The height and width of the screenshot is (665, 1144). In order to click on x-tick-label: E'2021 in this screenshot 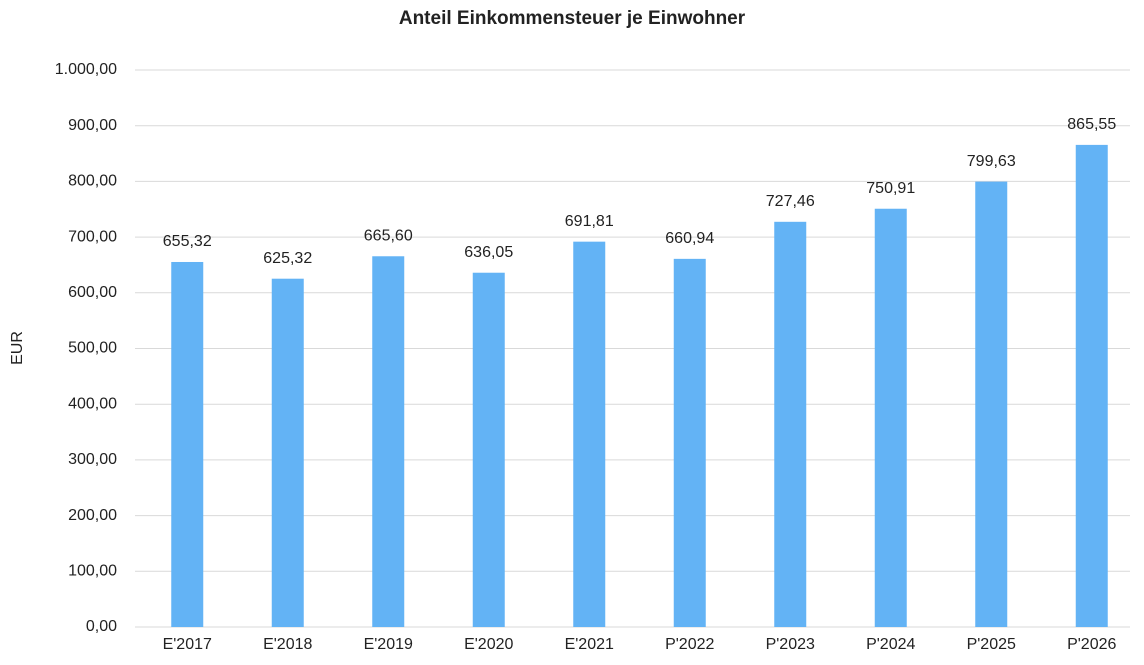, I will do `click(589, 644)`.